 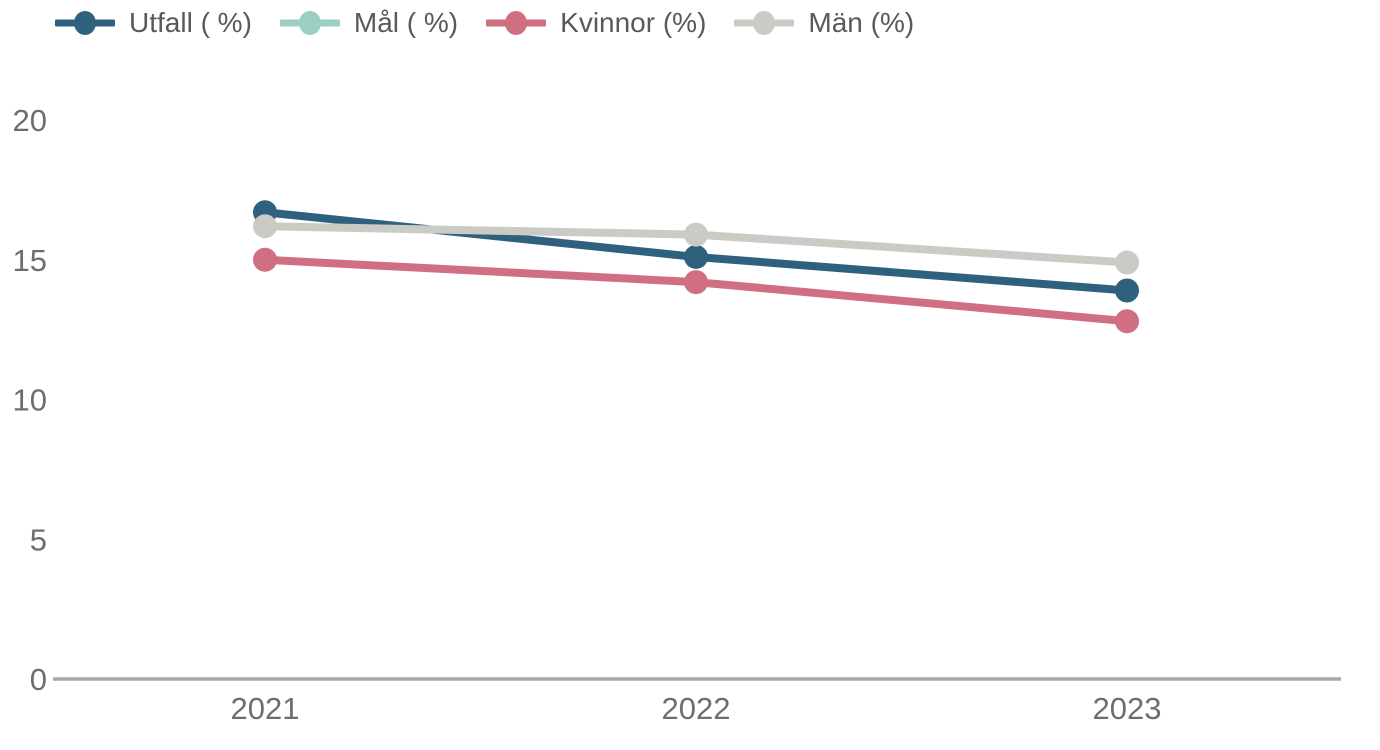 What do you see at coordinates (265, 226) in the screenshot?
I see `data-point-man-2021` at bounding box center [265, 226].